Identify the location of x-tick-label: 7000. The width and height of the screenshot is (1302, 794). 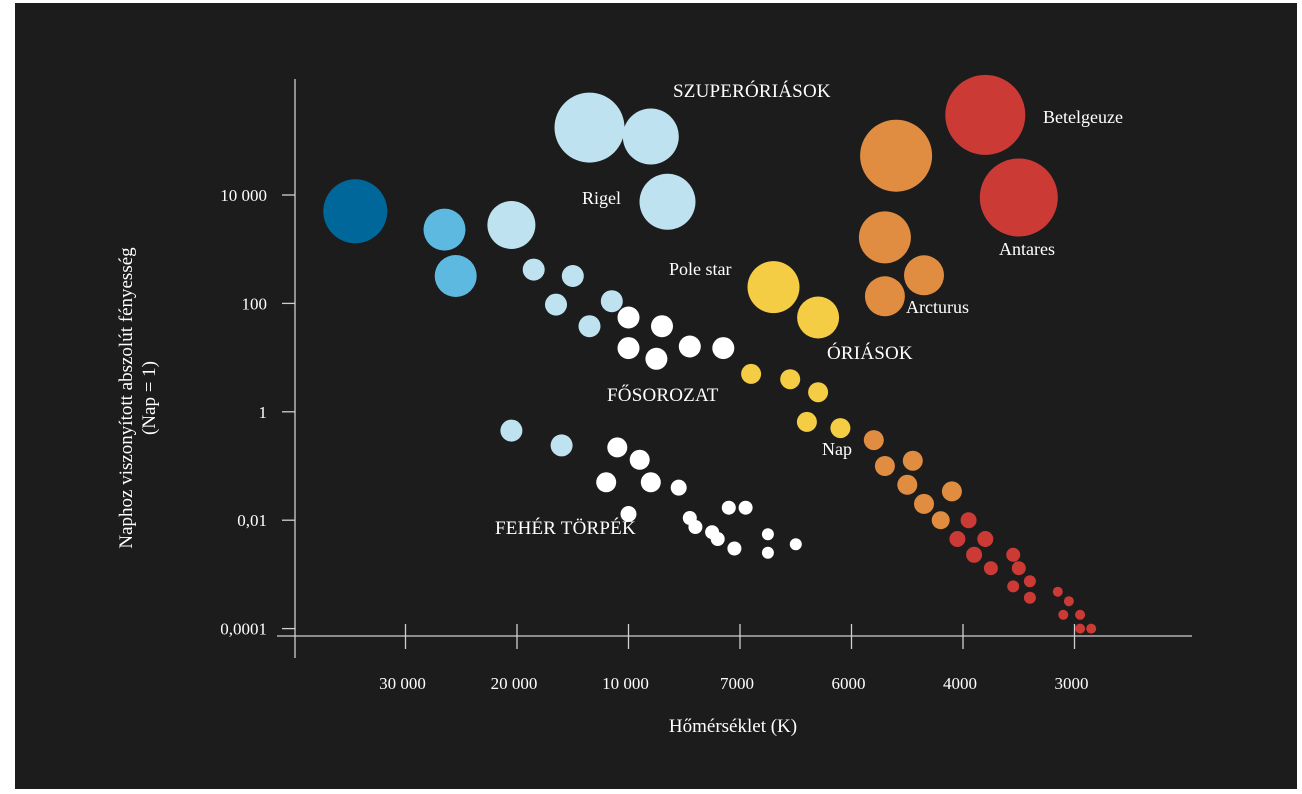
(737, 683).